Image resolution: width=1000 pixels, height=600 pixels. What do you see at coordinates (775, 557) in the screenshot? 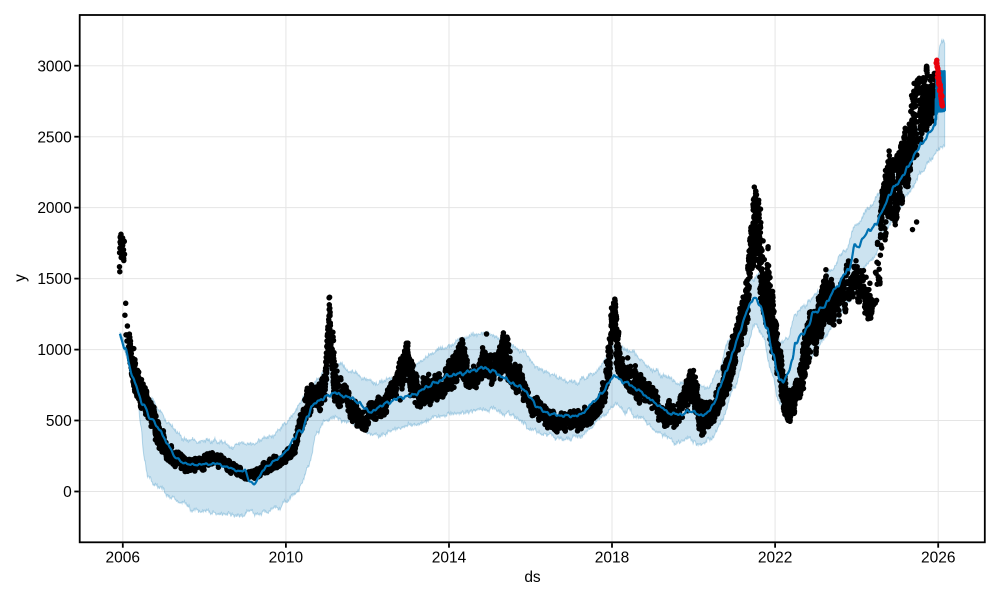
I see `svg-text: 2022` at bounding box center [775, 557].